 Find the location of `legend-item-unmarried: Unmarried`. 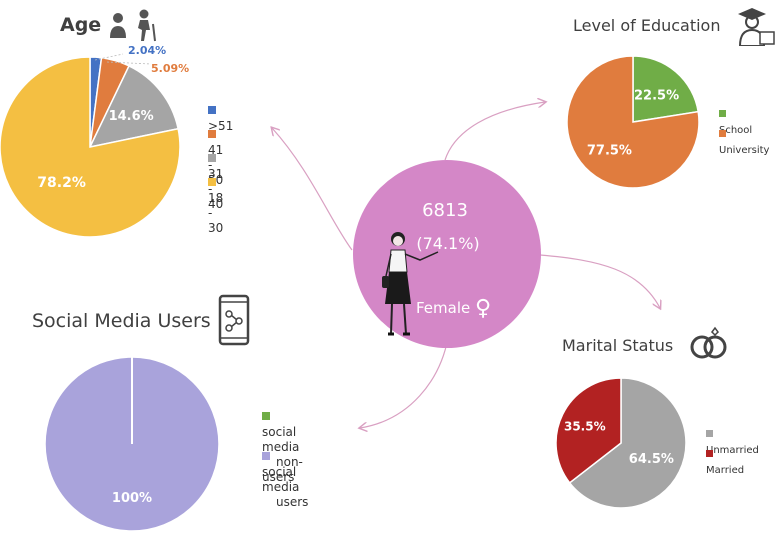

legend-item-unmarried: Unmarried is located at coordinates (732, 443).